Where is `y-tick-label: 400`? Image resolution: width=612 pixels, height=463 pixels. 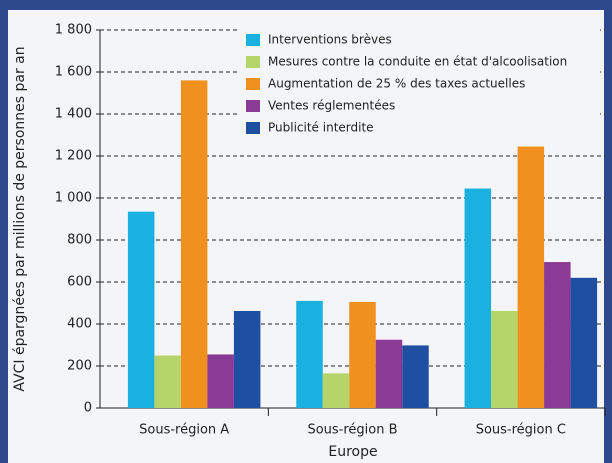 y-tick-label: 400 is located at coordinates (79, 324).